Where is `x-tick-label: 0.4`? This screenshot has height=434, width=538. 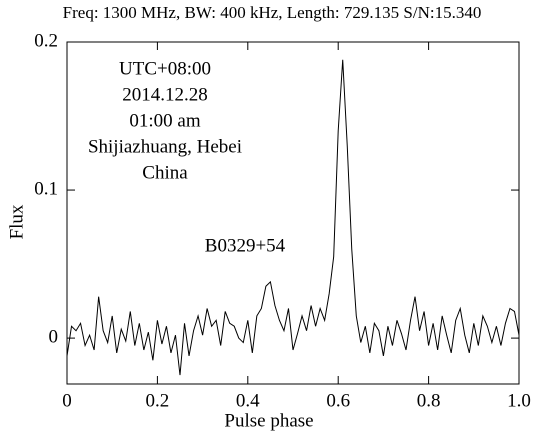
x-tick-label: 0.4 is located at coordinates (248, 400).